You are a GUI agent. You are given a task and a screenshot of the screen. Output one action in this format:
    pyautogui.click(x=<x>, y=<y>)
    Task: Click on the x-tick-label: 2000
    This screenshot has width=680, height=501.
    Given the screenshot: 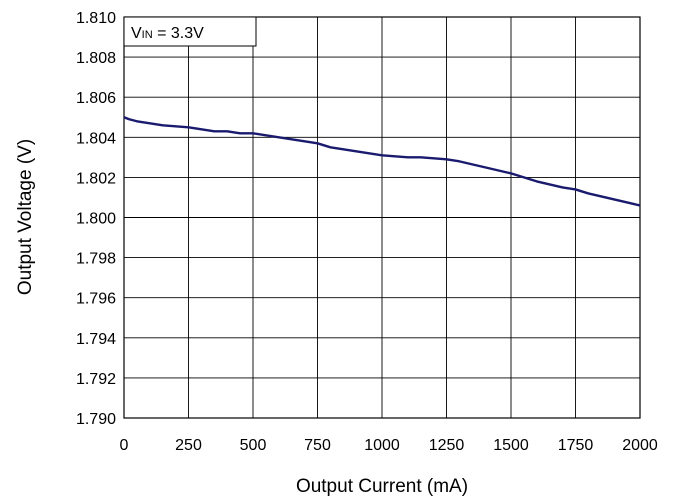 What is the action you would take?
    pyautogui.click(x=640, y=445)
    